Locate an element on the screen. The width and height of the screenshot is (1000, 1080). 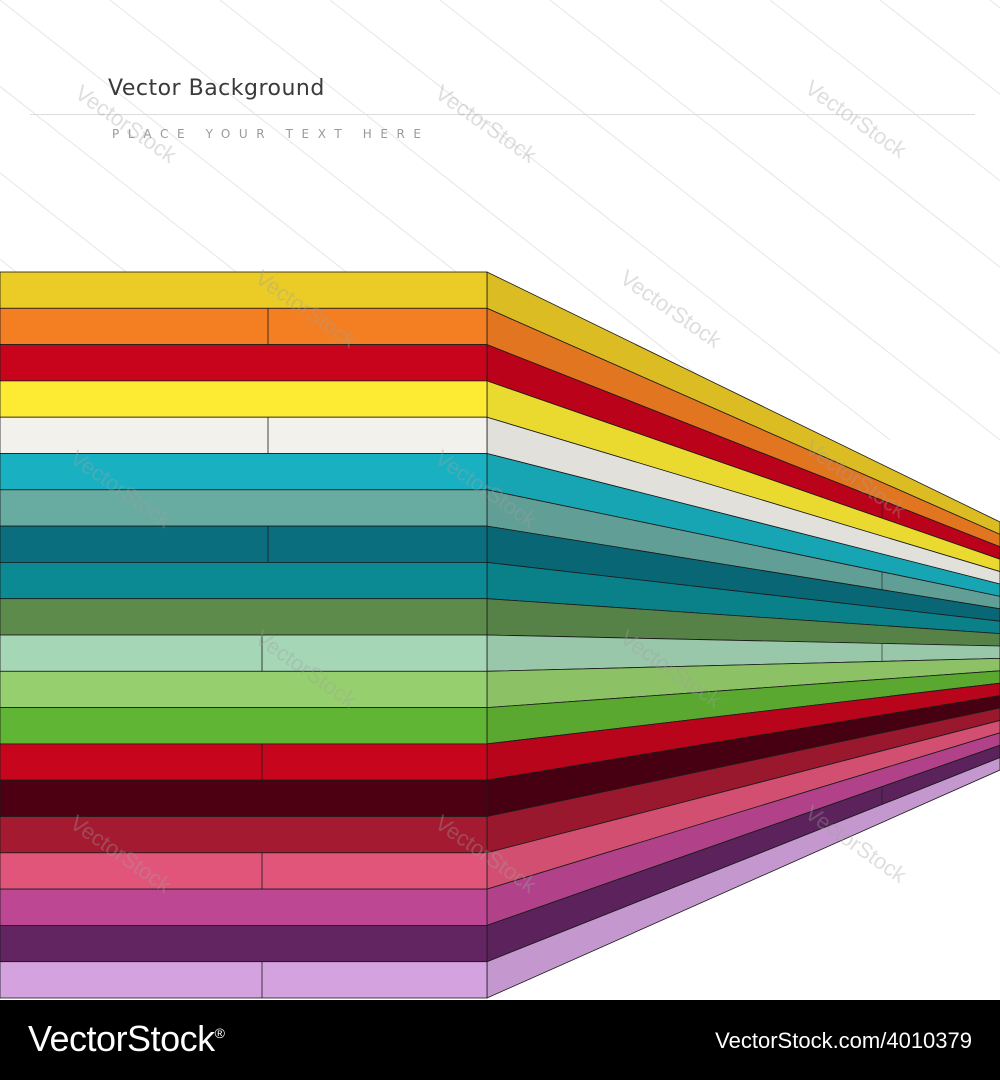
stripe-front-mint is located at coordinates (244, 653).